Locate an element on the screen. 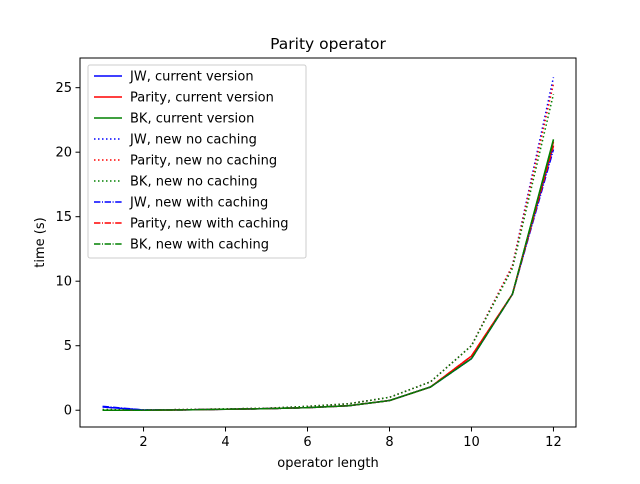 The image size is (640, 484). legend-label-1: Parity, current version is located at coordinates (202, 98).